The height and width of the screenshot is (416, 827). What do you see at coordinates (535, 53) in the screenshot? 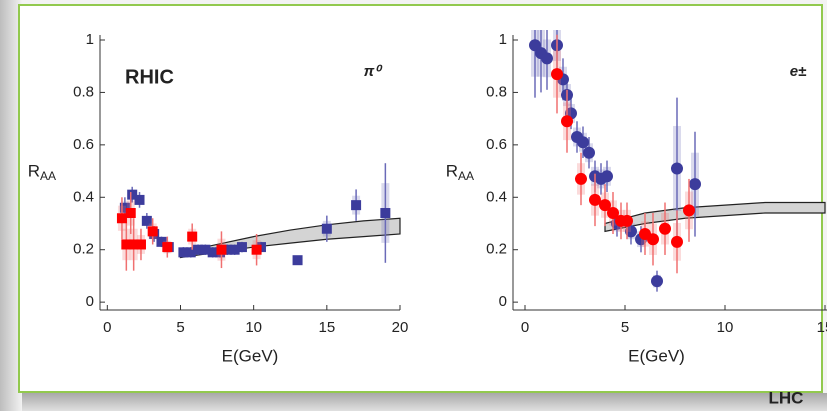
I see `uncertainty-box` at bounding box center [535, 53].